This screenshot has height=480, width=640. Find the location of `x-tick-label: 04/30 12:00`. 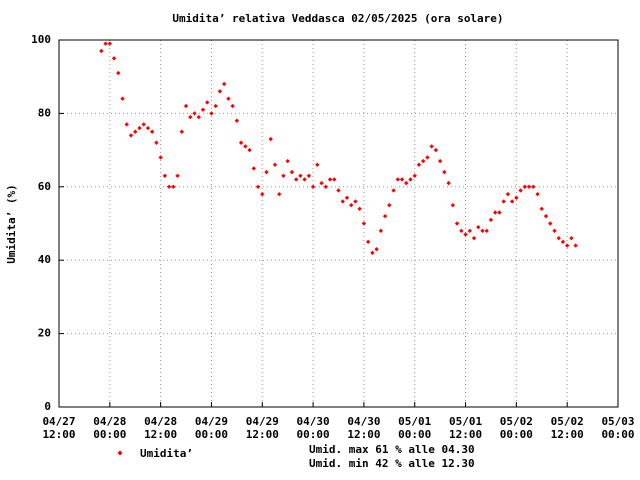

x-tick-label: 04/30 12:00 is located at coordinates (364, 428).